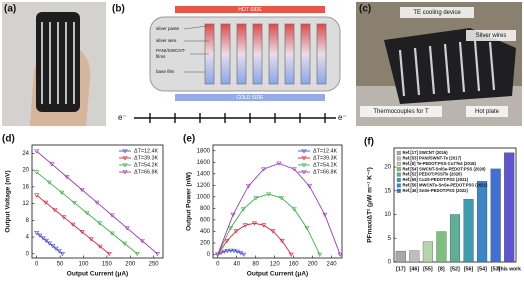 This screenshot has width=524, height=290. Describe the element at coordinates (294, 265) in the screenshot. I see `x-tick-label: 160` at that location.